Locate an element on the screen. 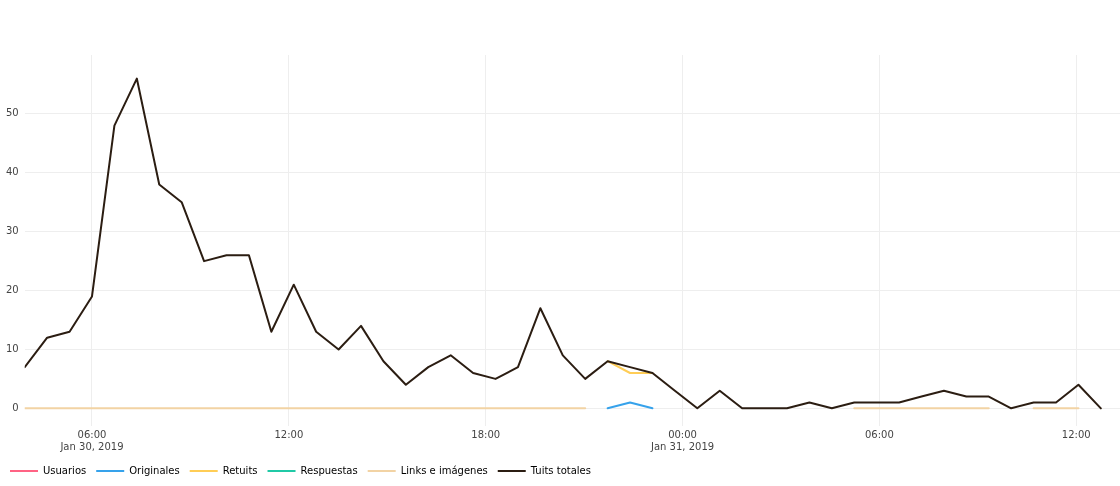 Image resolution: width=1120 pixels, height=486 pixels. x-tick-label: 00:00 Jan 31, 2019 is located at coordinates (682, 440).